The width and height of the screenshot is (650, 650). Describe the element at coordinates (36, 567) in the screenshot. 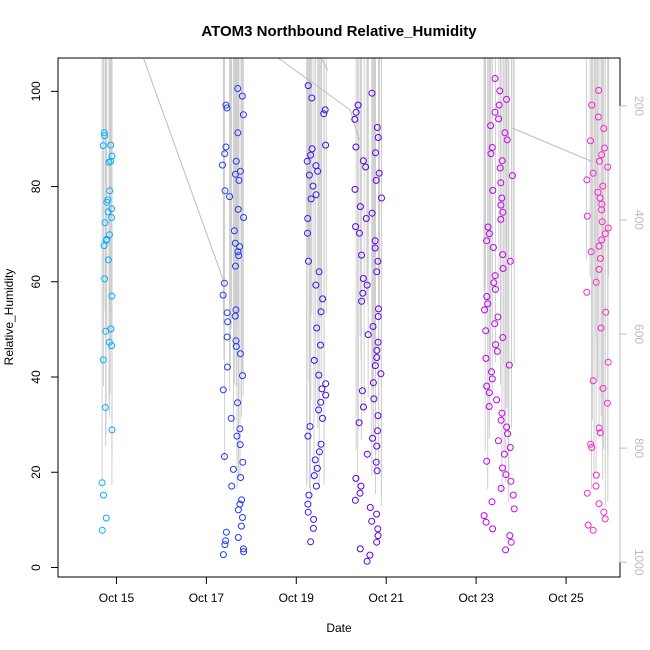

I see `y-tick-label: 0` at that location.